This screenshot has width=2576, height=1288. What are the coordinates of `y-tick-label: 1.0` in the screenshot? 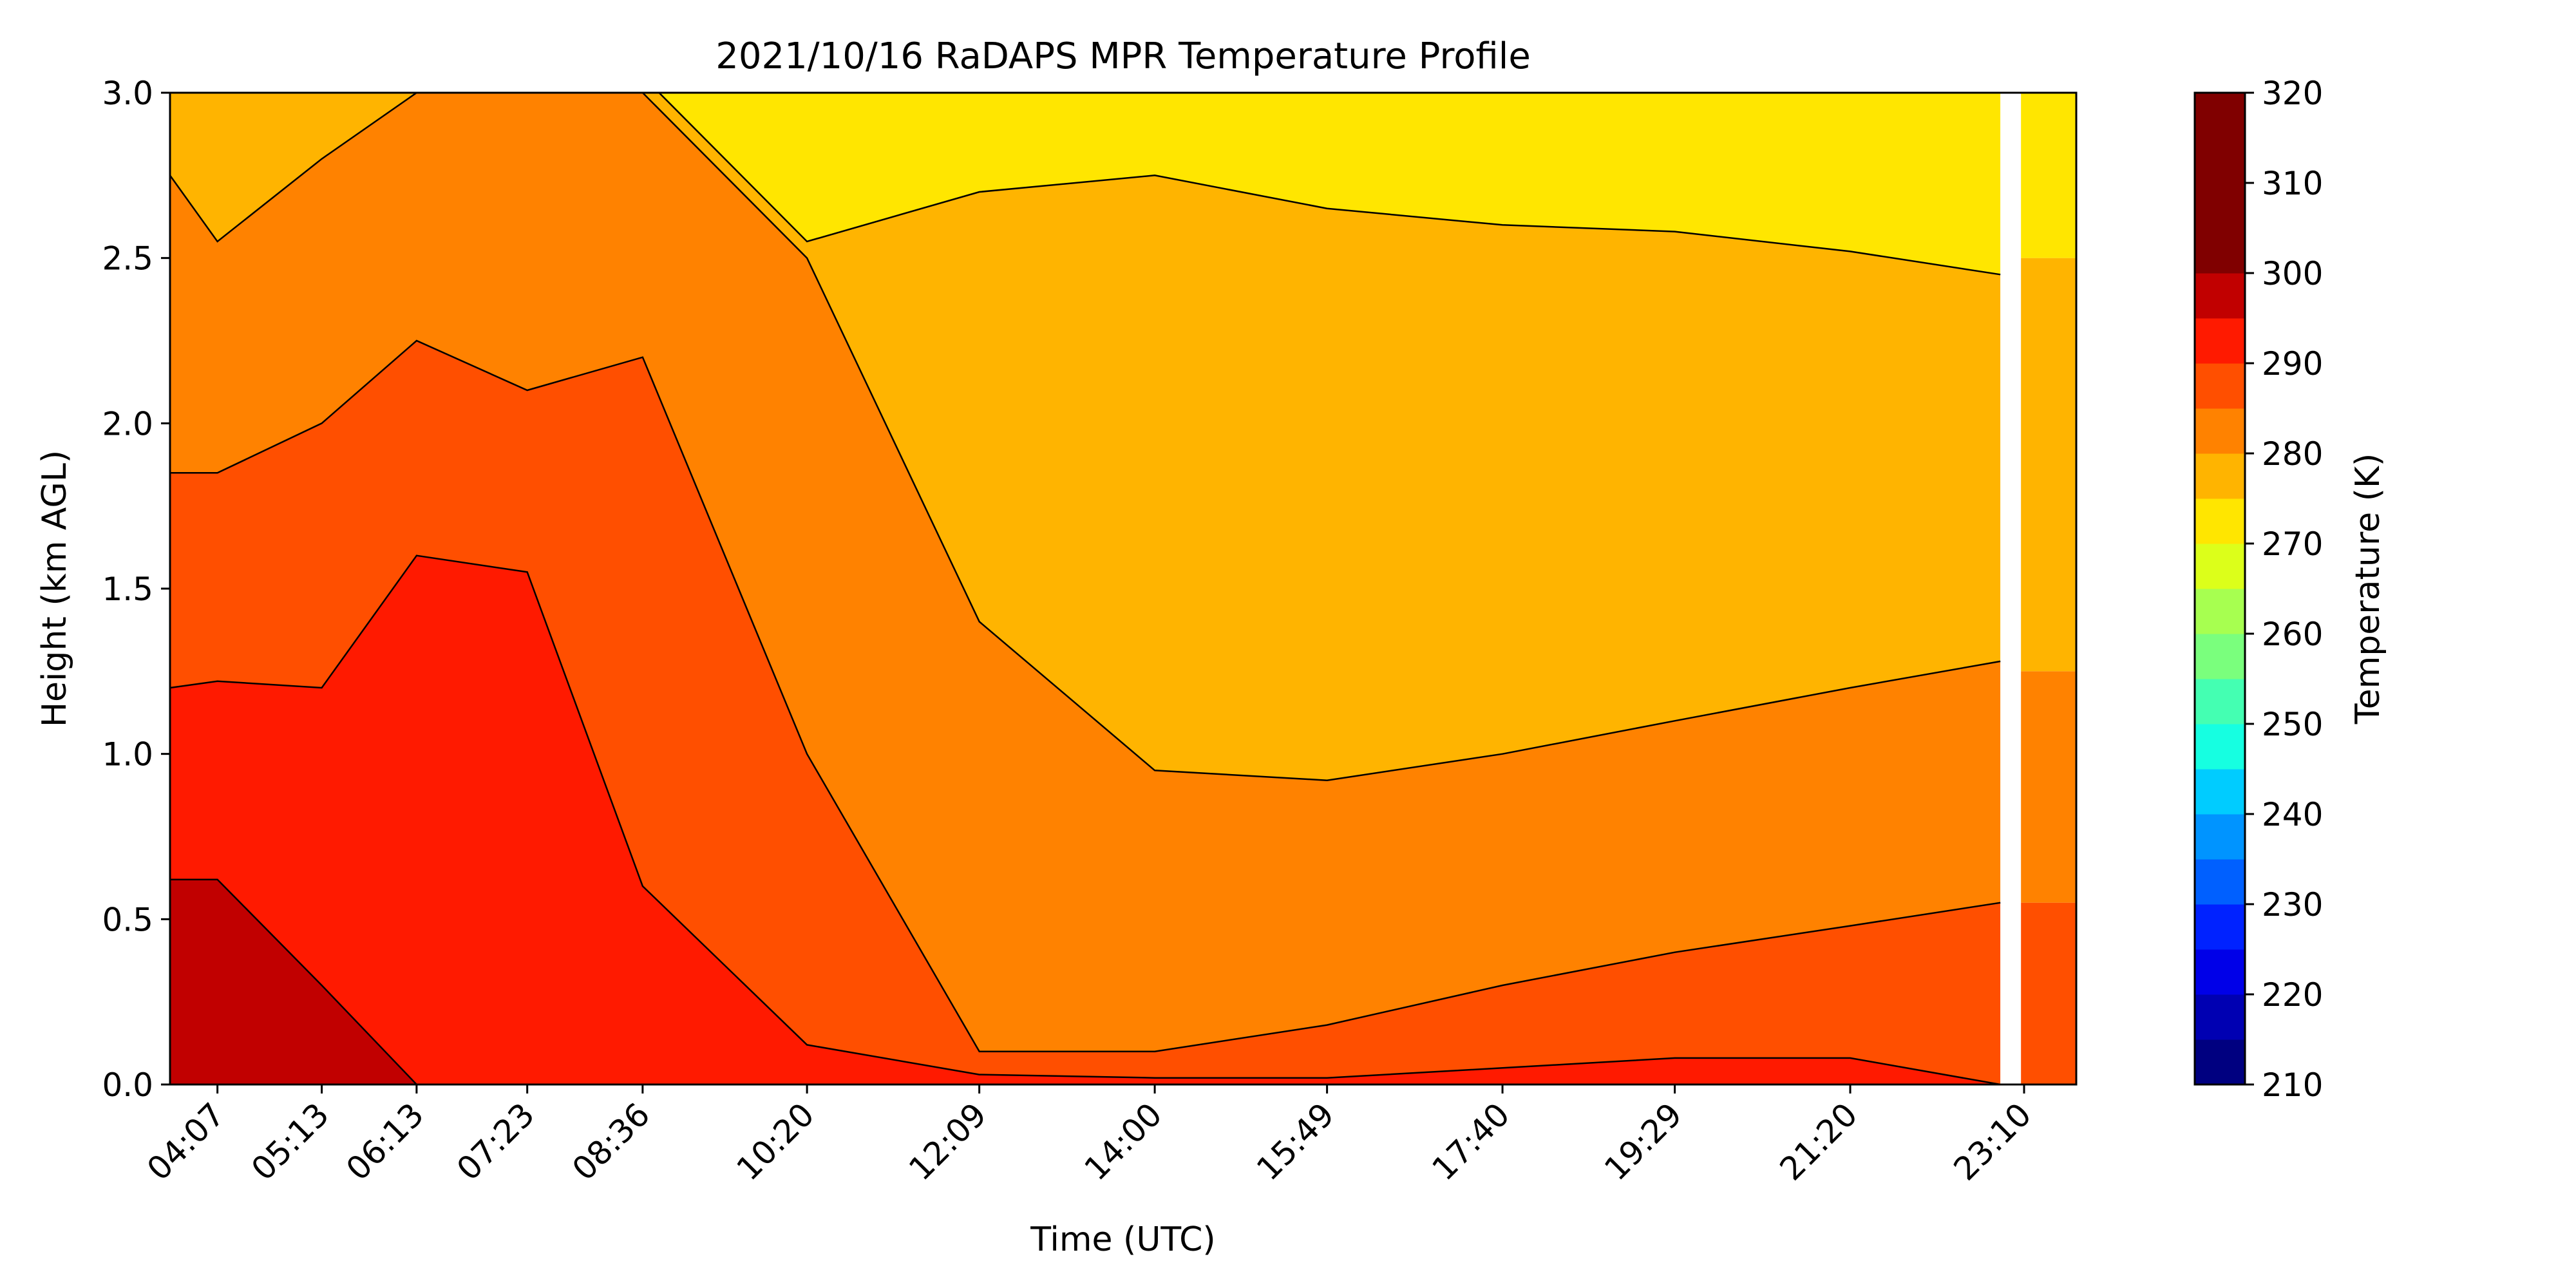 It's located at (128, 754).